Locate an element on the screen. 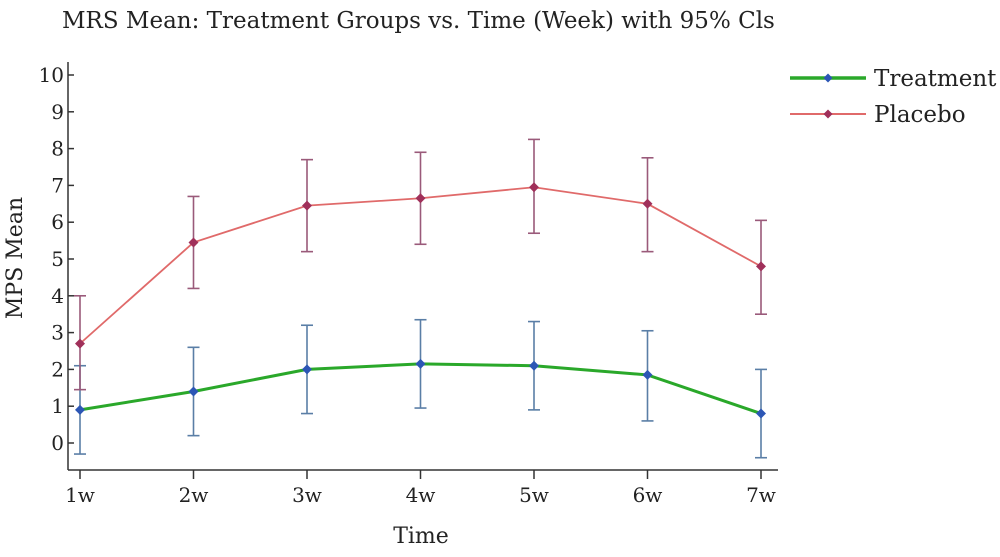  y-tick-label: 7 is located at coordinates (57, 185).